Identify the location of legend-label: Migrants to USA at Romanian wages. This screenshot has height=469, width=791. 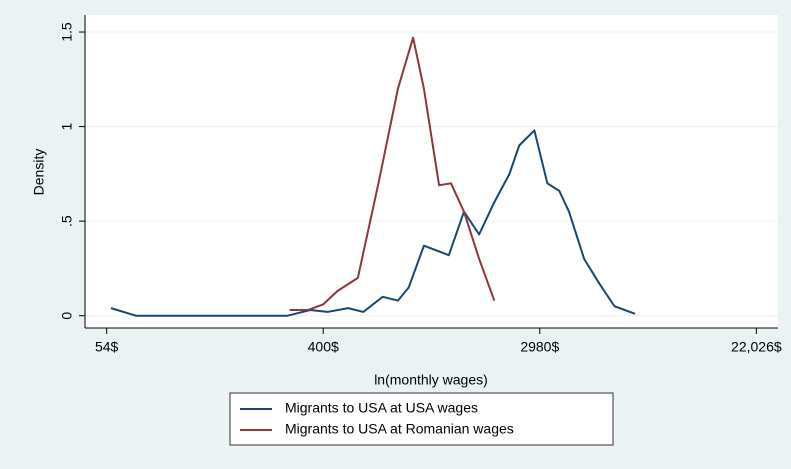
(399, 429).